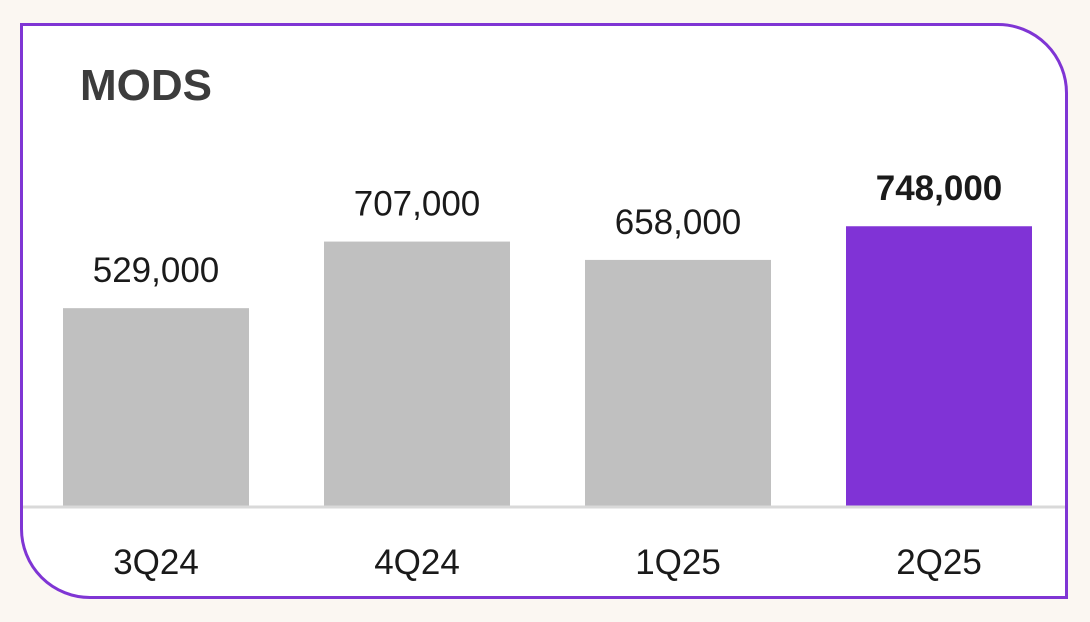  Describe the element at coordinates (939, 562) in the screenshot. I see `category-label-2Q25: 2Q25` at that location.